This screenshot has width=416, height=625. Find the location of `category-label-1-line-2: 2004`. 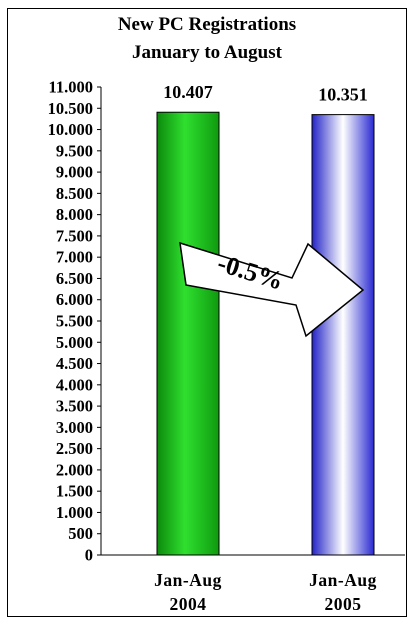

category-label-1-line-2: 2004 is located at coordinates (188, 604).